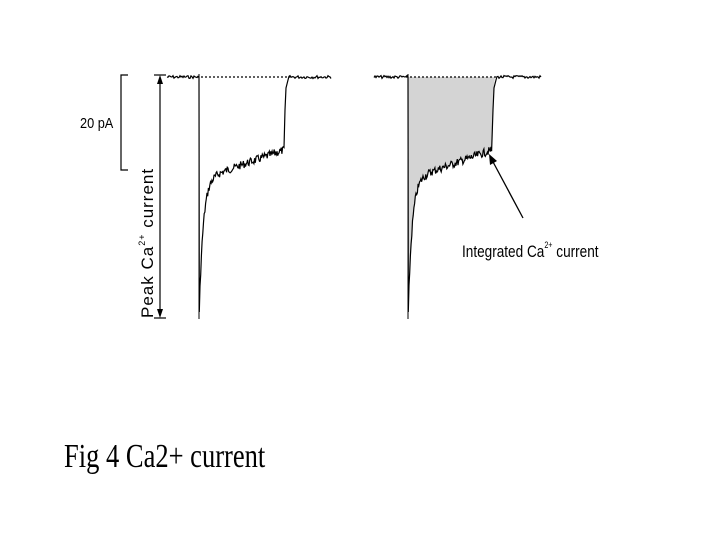 This screenshot has height=540, width=720. I want to click on label-text: current, so click(147, 201).